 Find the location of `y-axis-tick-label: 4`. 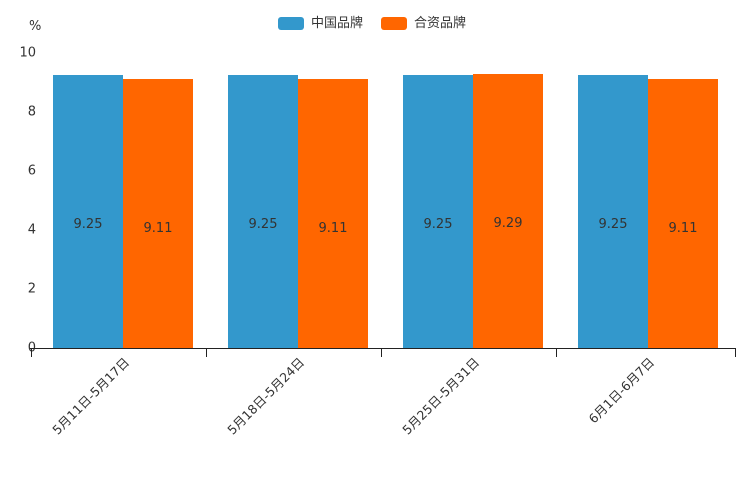

y-axis-tick-label: 4 is located at coordinates (31, 230).